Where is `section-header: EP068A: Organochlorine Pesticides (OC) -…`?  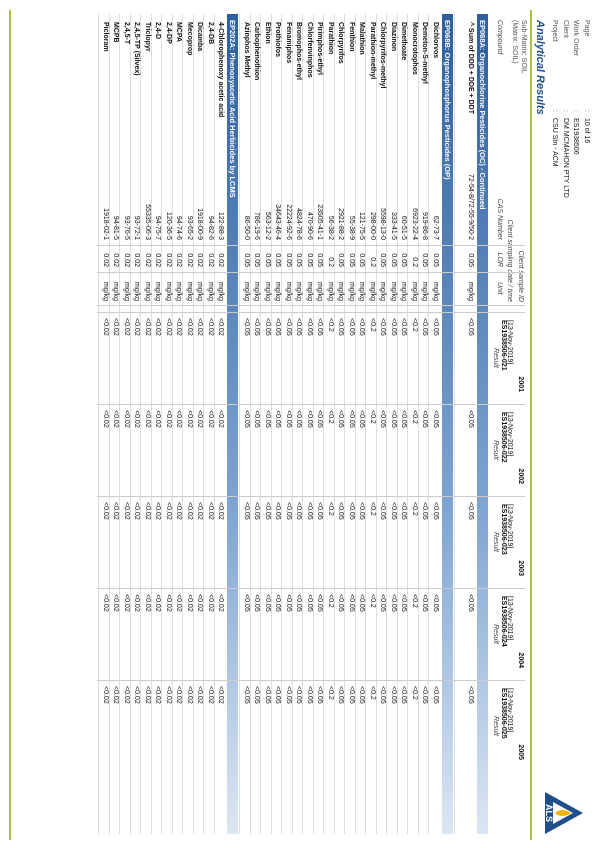
section-header: EP068A: Organochlorine Pesticides (OC) -… is located at coordinates (482, 424).